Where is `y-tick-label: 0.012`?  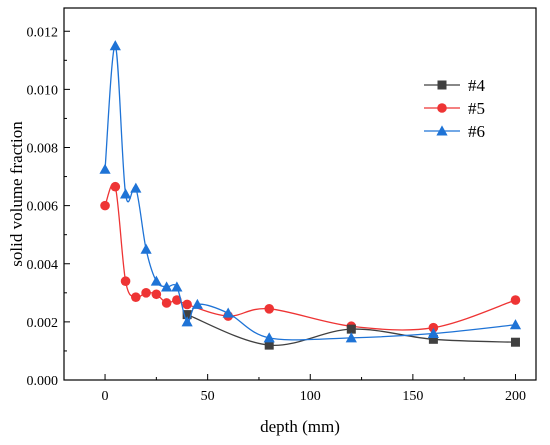 y-tick-label: 0.012 is located at coordinates (43, 32).